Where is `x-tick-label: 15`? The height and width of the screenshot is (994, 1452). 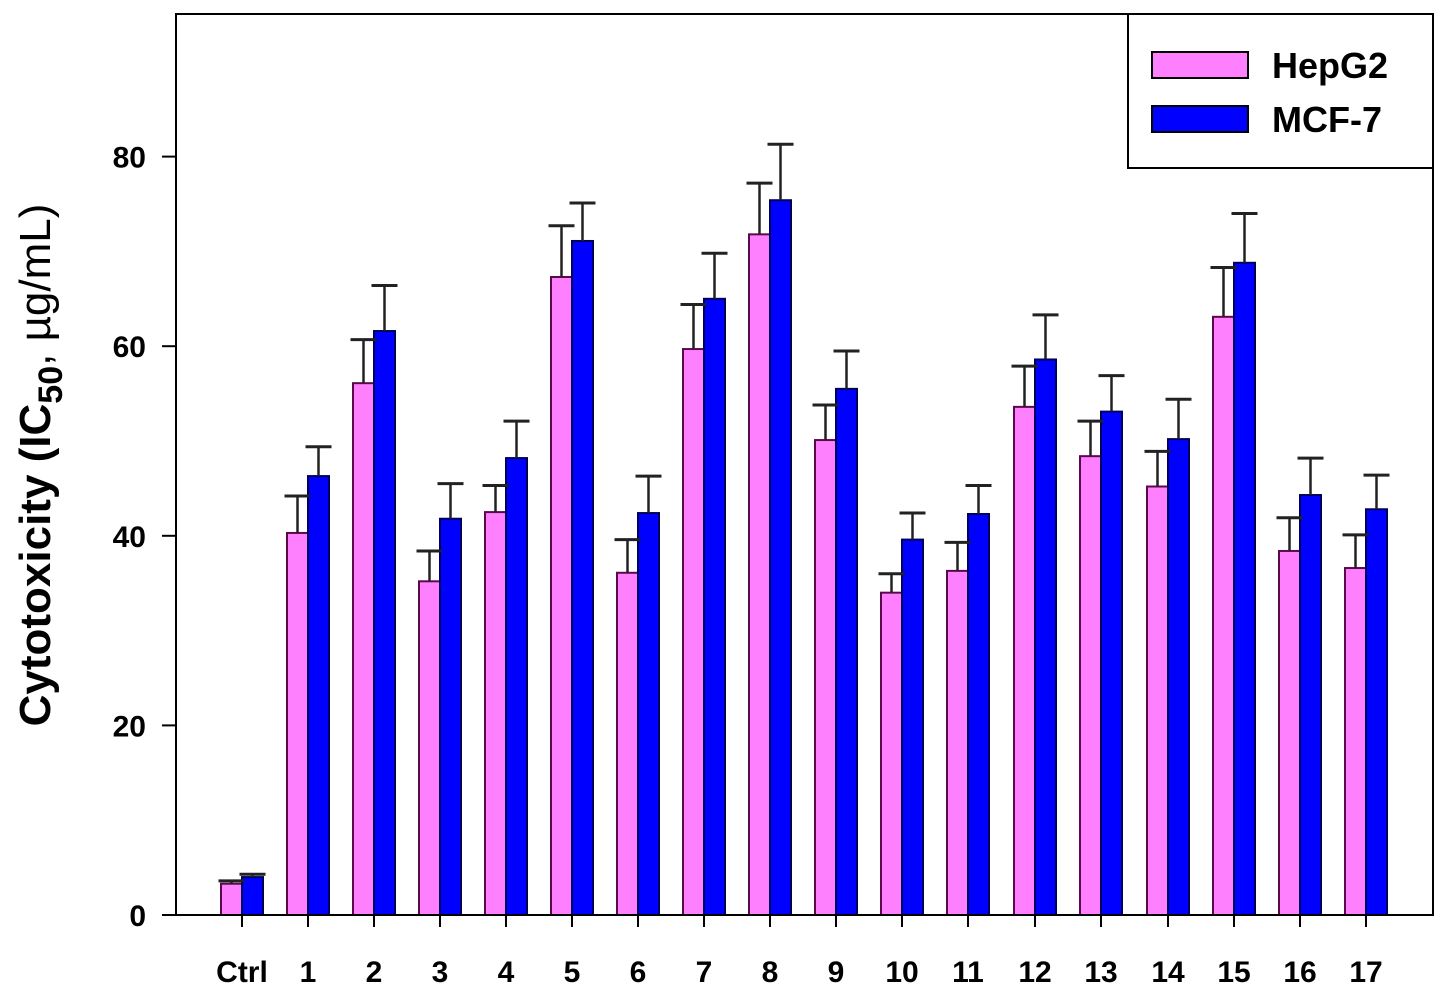 x-tick-label: 15 is located at coordinates (1233, 972).